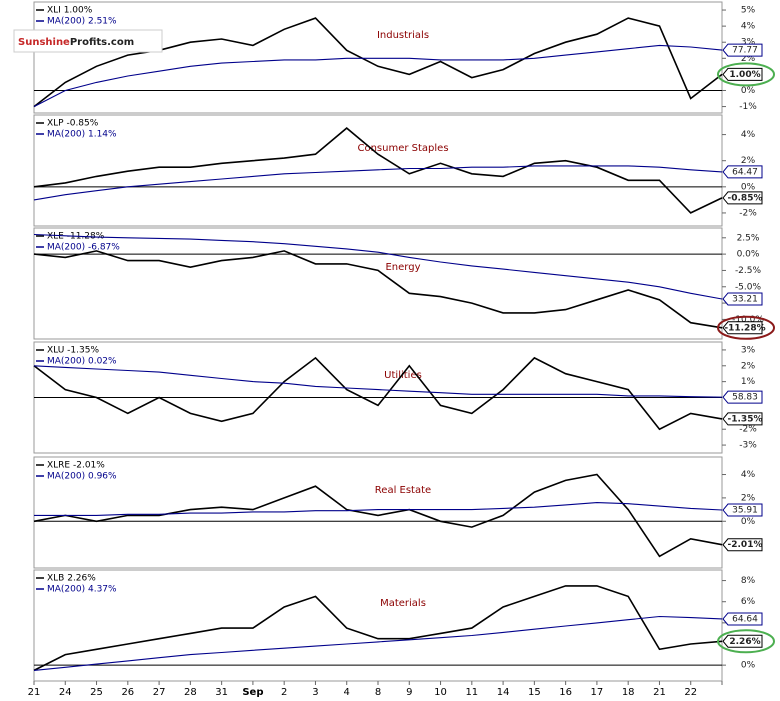 This screenshot has height=701, width=780. I want to click on end-label-text: 77.77, so click(745, 51).